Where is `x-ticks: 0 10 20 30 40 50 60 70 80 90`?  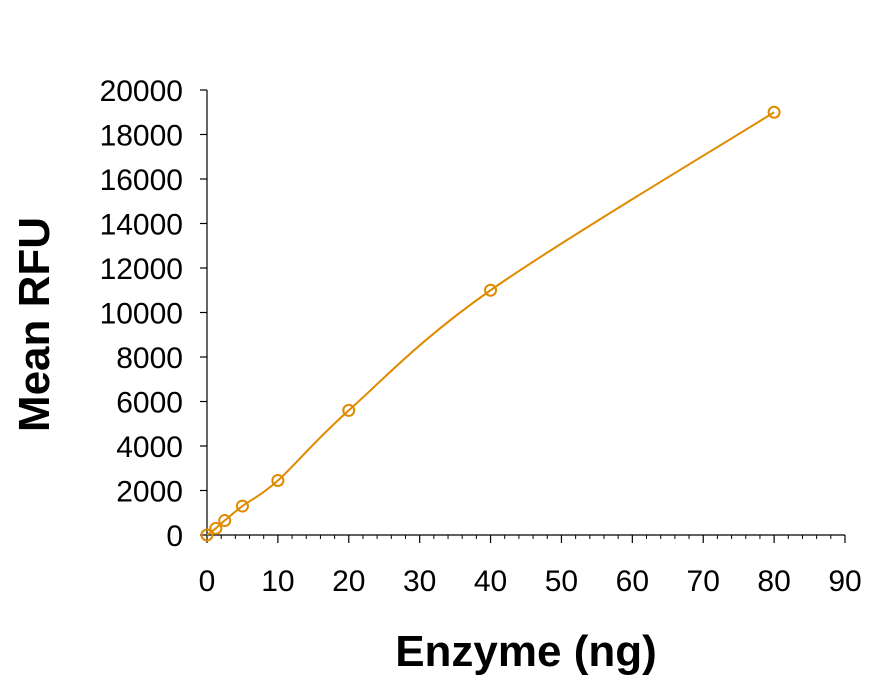
x-ticks: 0 10 20 30 40 50 60 70 80 90 is located at coordinates (530, 566).